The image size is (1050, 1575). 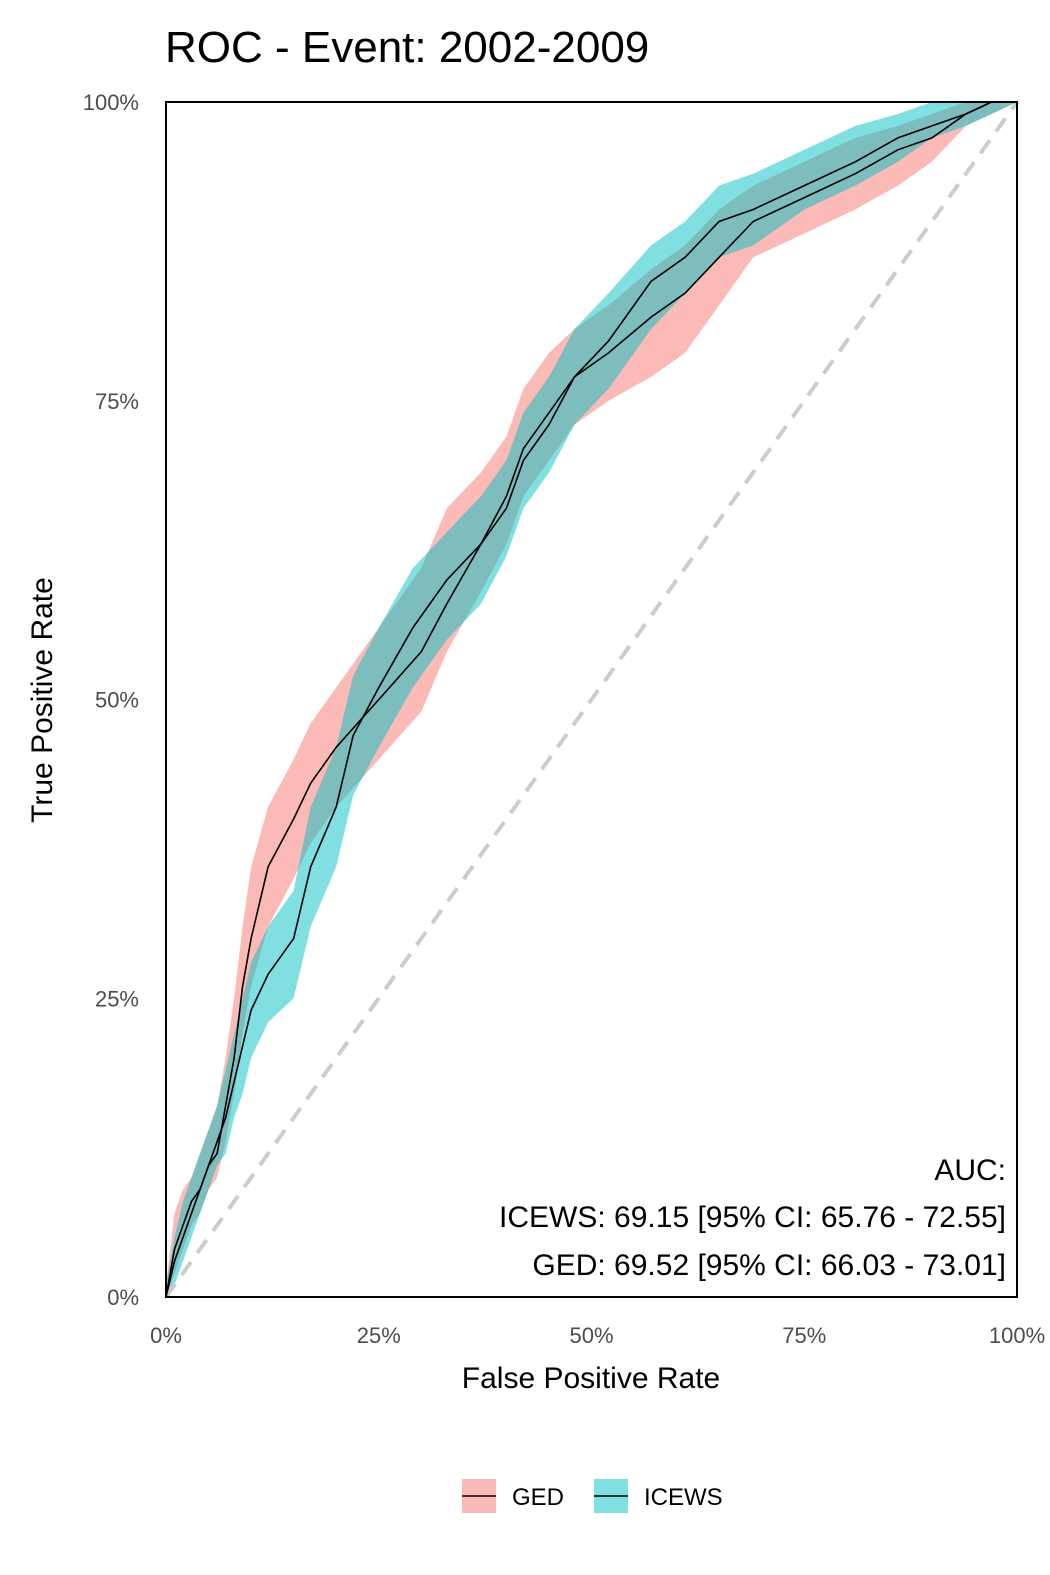 I want to click on legend-item-ged: GED, so click(x=513, y=1496).